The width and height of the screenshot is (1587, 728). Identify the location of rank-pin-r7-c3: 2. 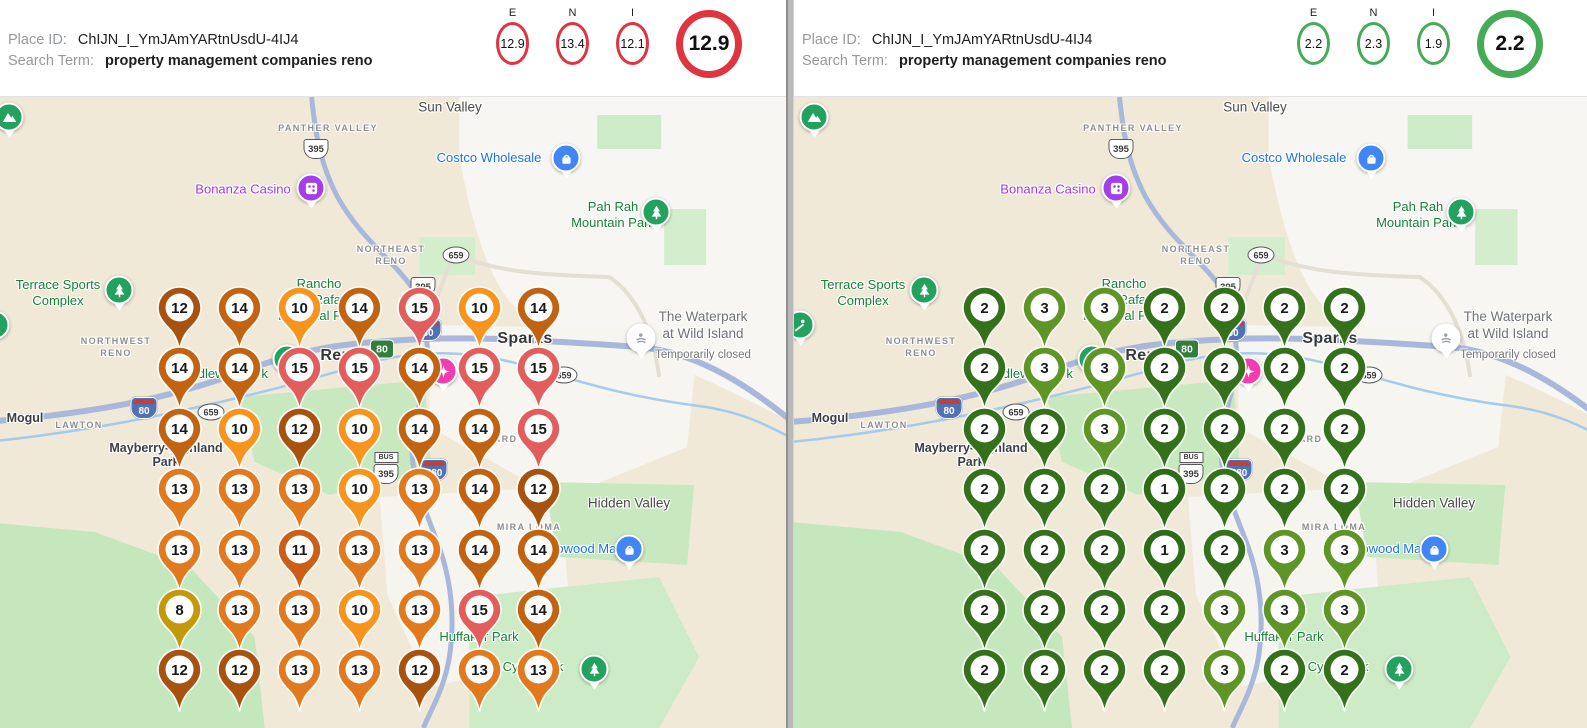
(1104, 680).